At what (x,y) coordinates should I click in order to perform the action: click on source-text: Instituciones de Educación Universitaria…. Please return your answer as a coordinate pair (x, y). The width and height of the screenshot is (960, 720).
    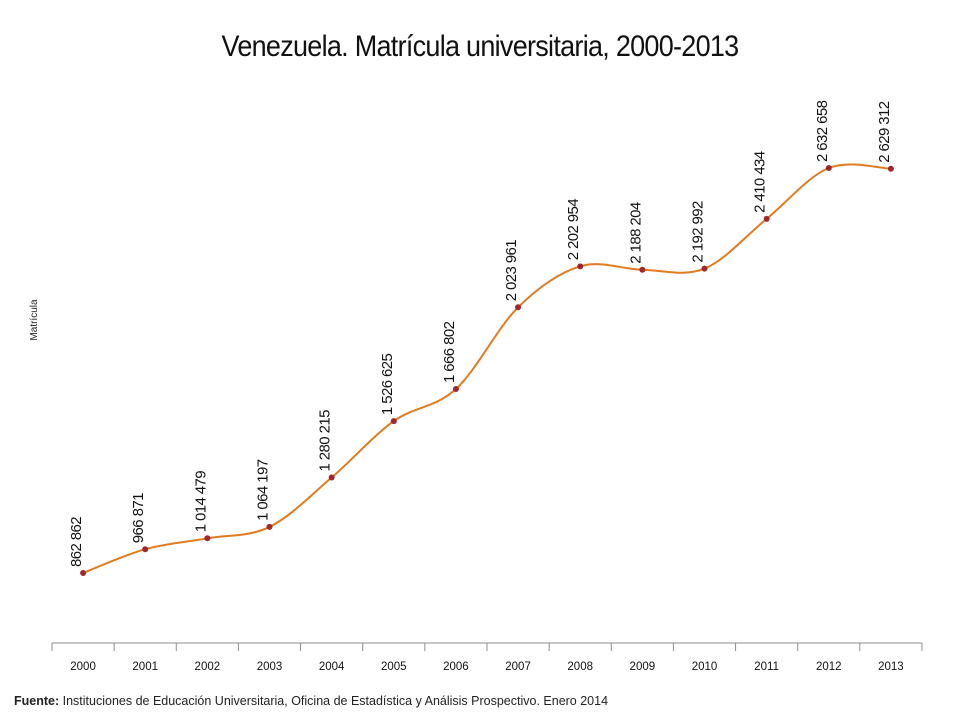
    Looking at the image, I should click on (333, 701).